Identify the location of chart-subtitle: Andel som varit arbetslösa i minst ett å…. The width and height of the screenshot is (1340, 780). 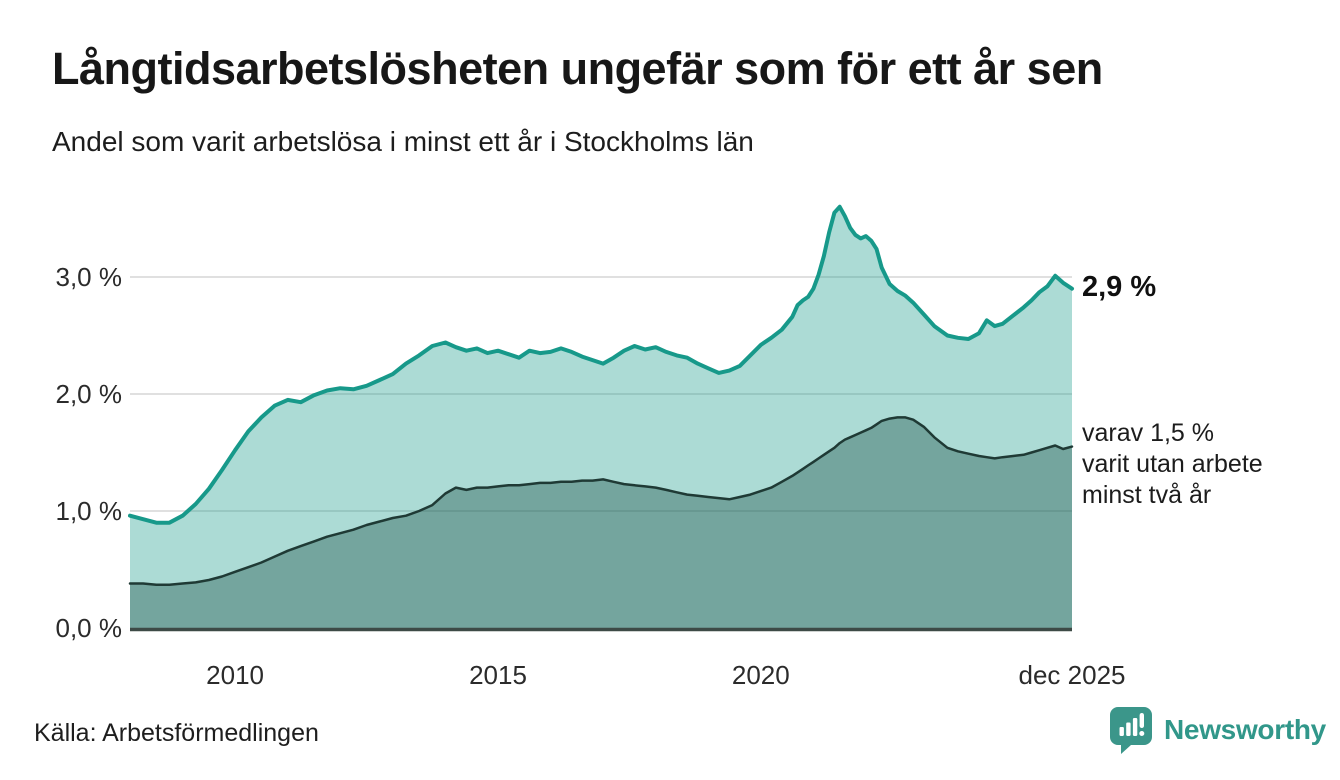
(403, 141).